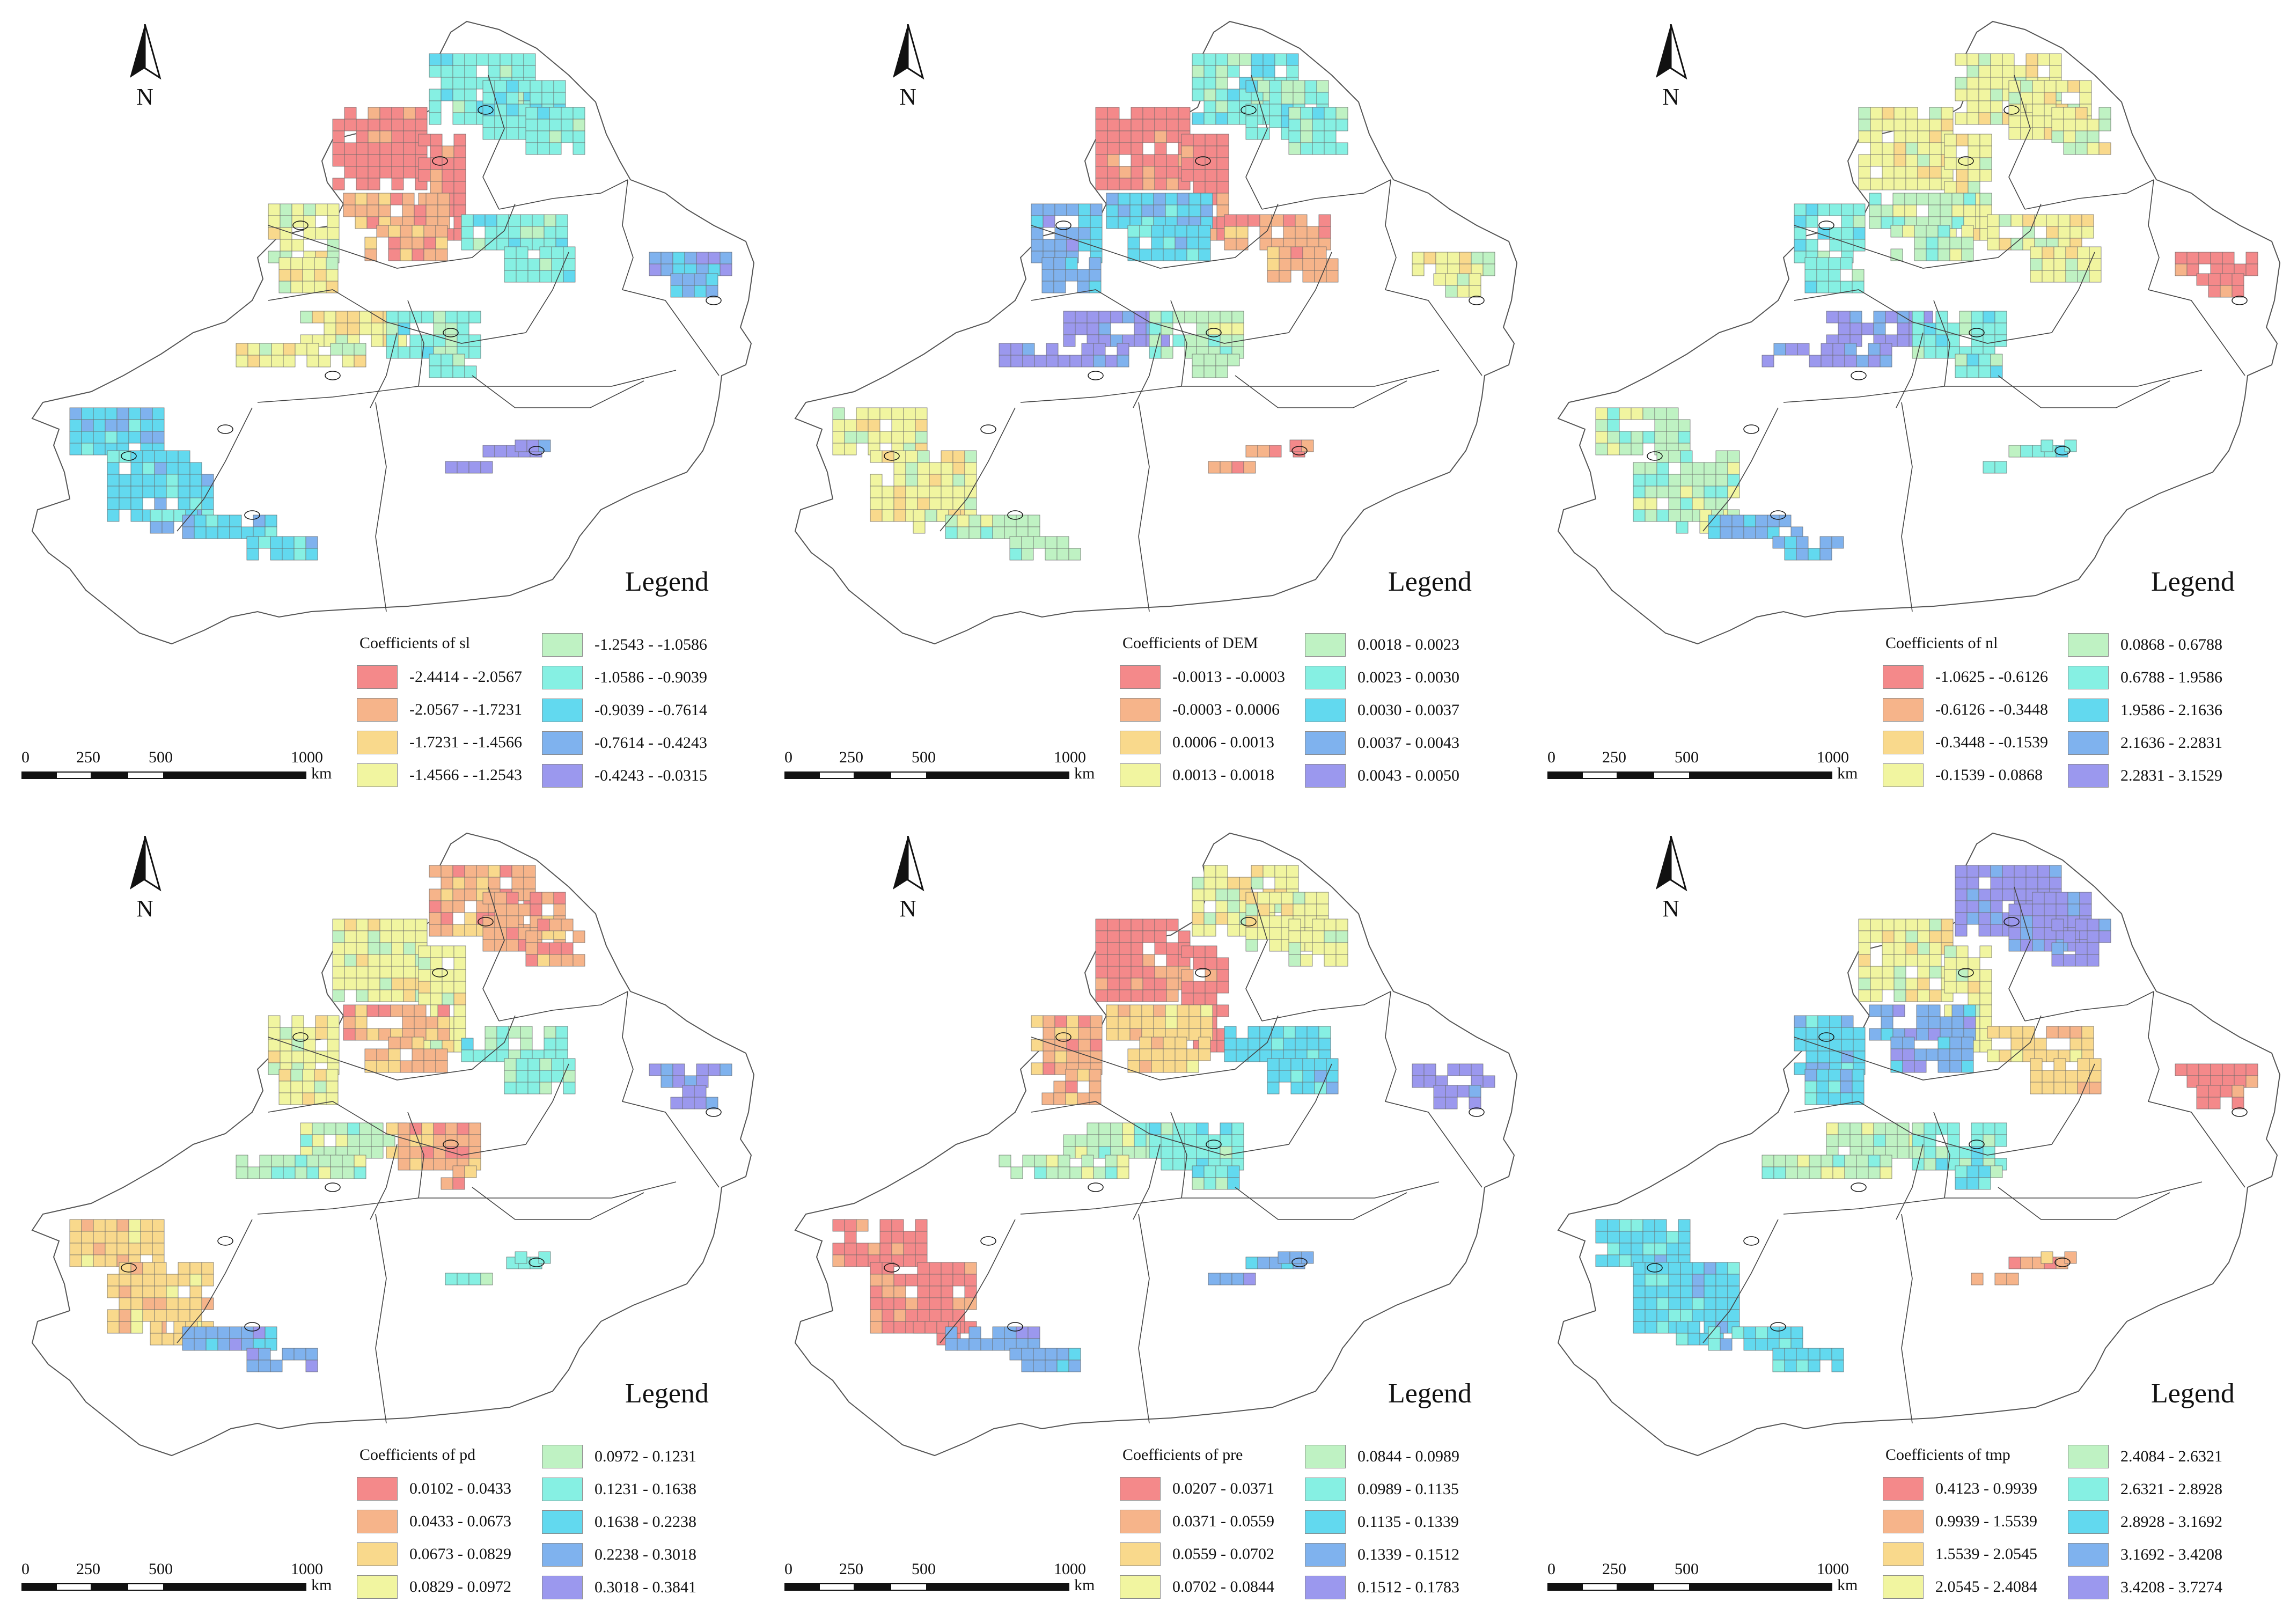  Describe the element at coordinates (1070, 1569) in the screenshot. I see `scale-tick-label: 1000` at that location.